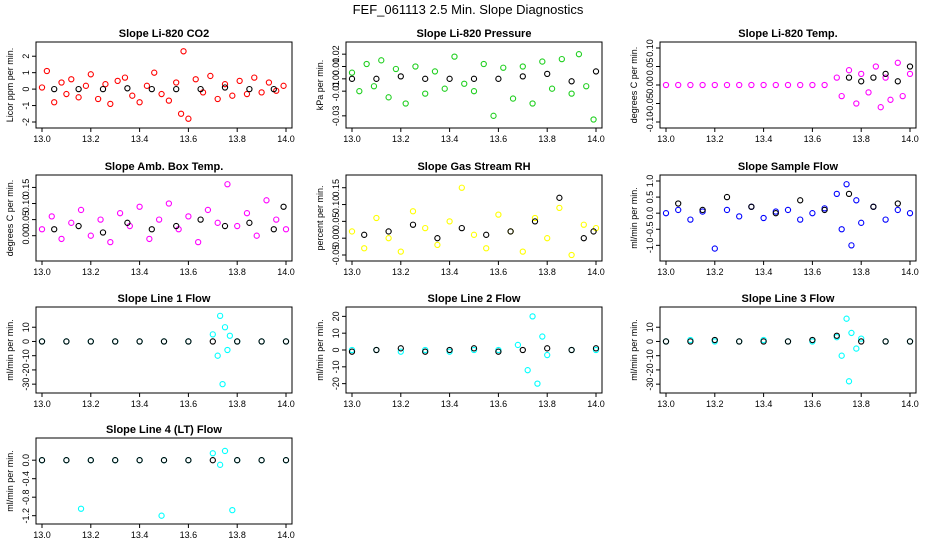 Image resolution: width=936 pixels, height=540 pixels. What do you see at coordinates (666, 139) in the screenshot?
I see `x-tick-label: 13.0` at bounding box center [666, 139].